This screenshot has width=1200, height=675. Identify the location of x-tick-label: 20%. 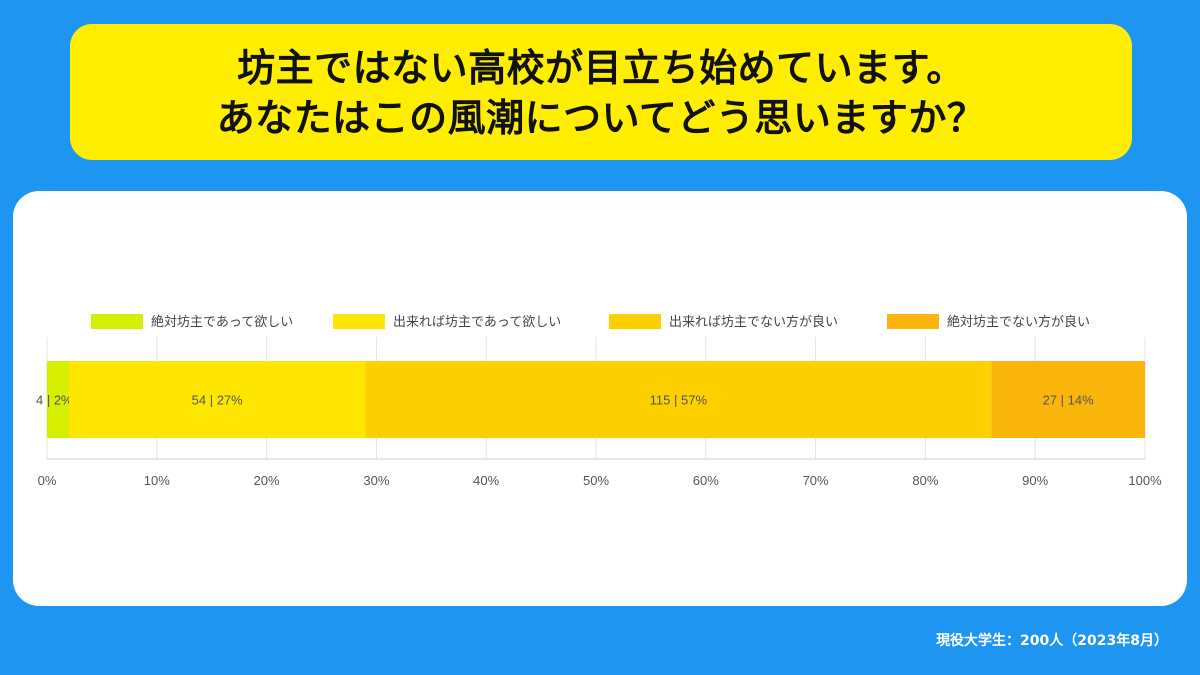
(267, 480).